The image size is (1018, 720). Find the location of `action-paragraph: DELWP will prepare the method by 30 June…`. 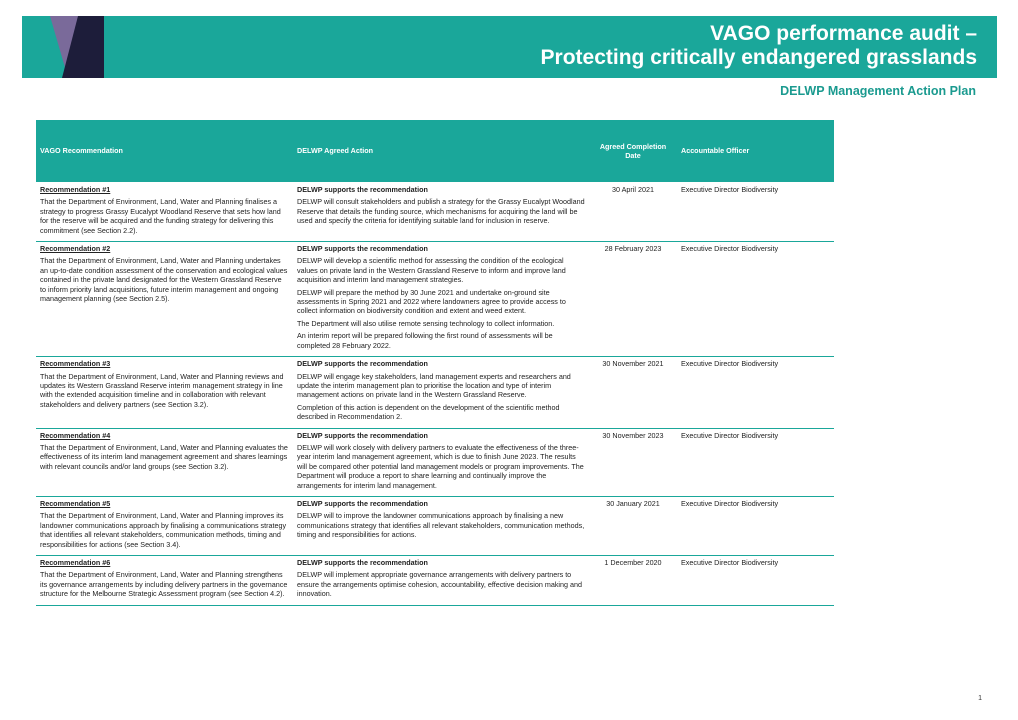

action-paragraph: DELWP will prepare the method by 30 June… is located at coordinates (431, 301).